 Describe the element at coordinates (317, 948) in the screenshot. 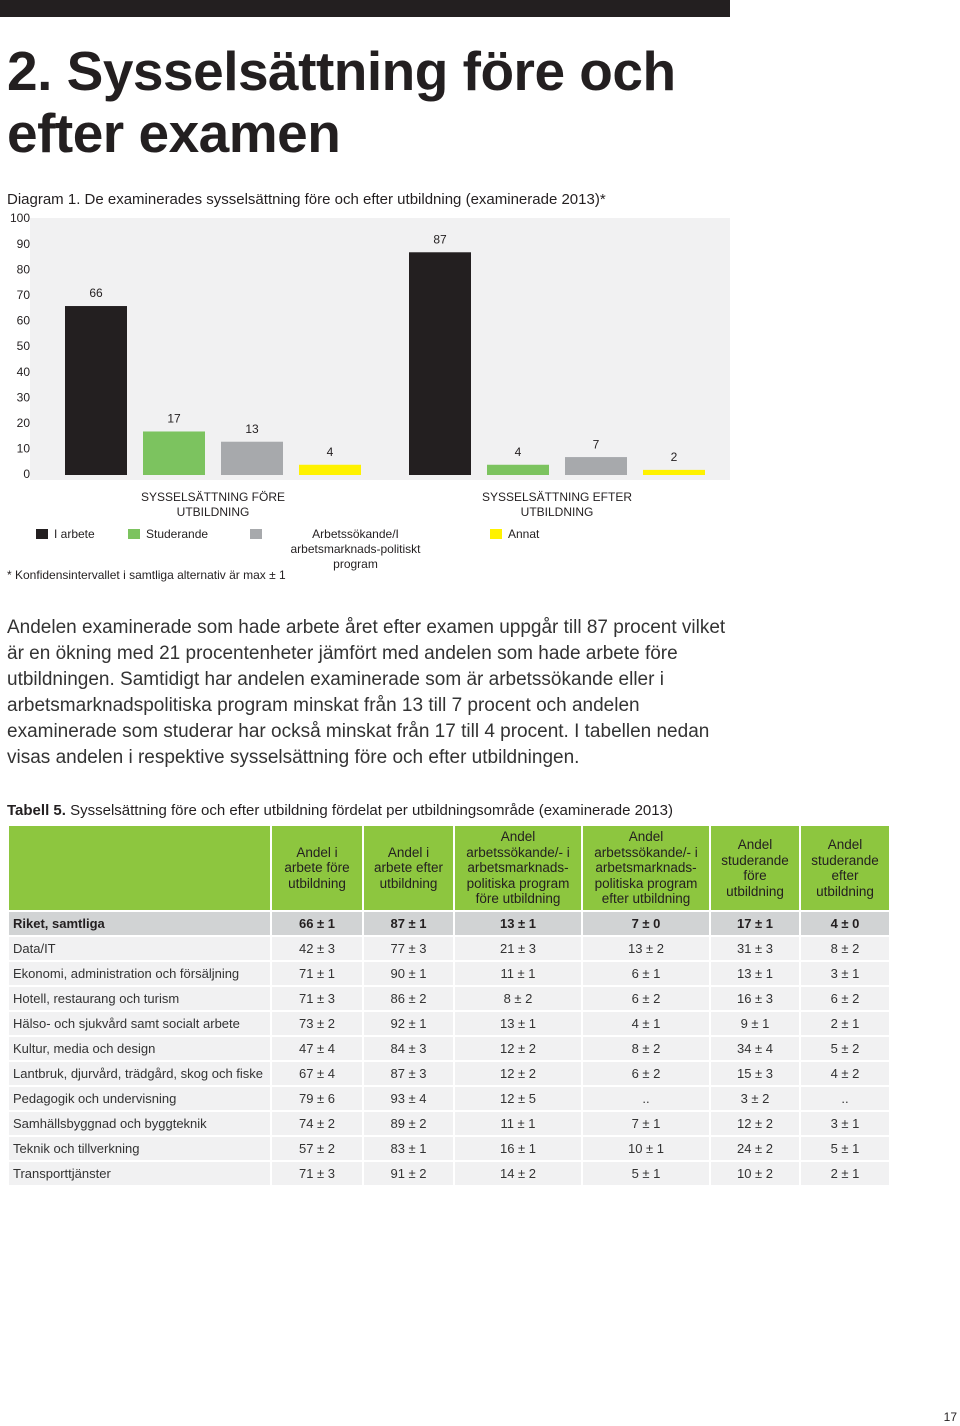

I see `table-cell: 42 ± 3` at that location.